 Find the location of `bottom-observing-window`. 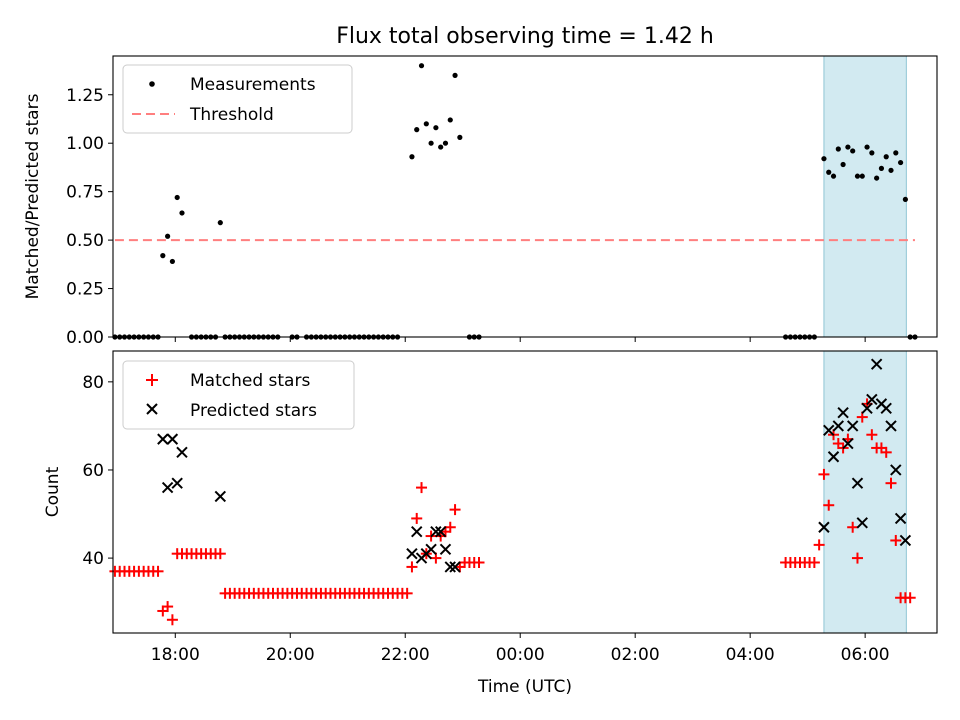

bottom-observing-window is located at coordinates (865, 492).